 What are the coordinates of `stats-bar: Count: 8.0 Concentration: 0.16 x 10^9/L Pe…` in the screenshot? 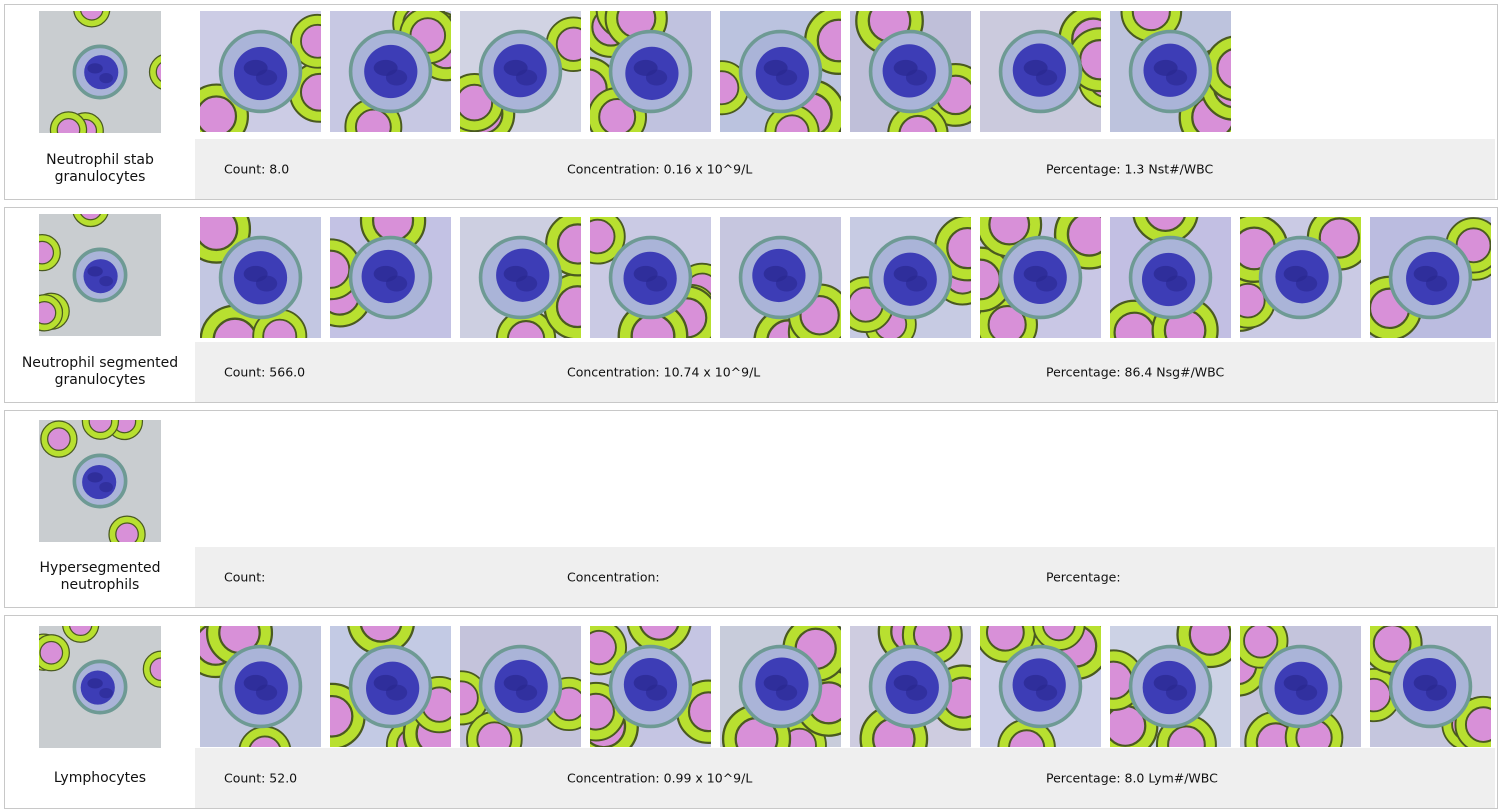 It's located at (845, 169).